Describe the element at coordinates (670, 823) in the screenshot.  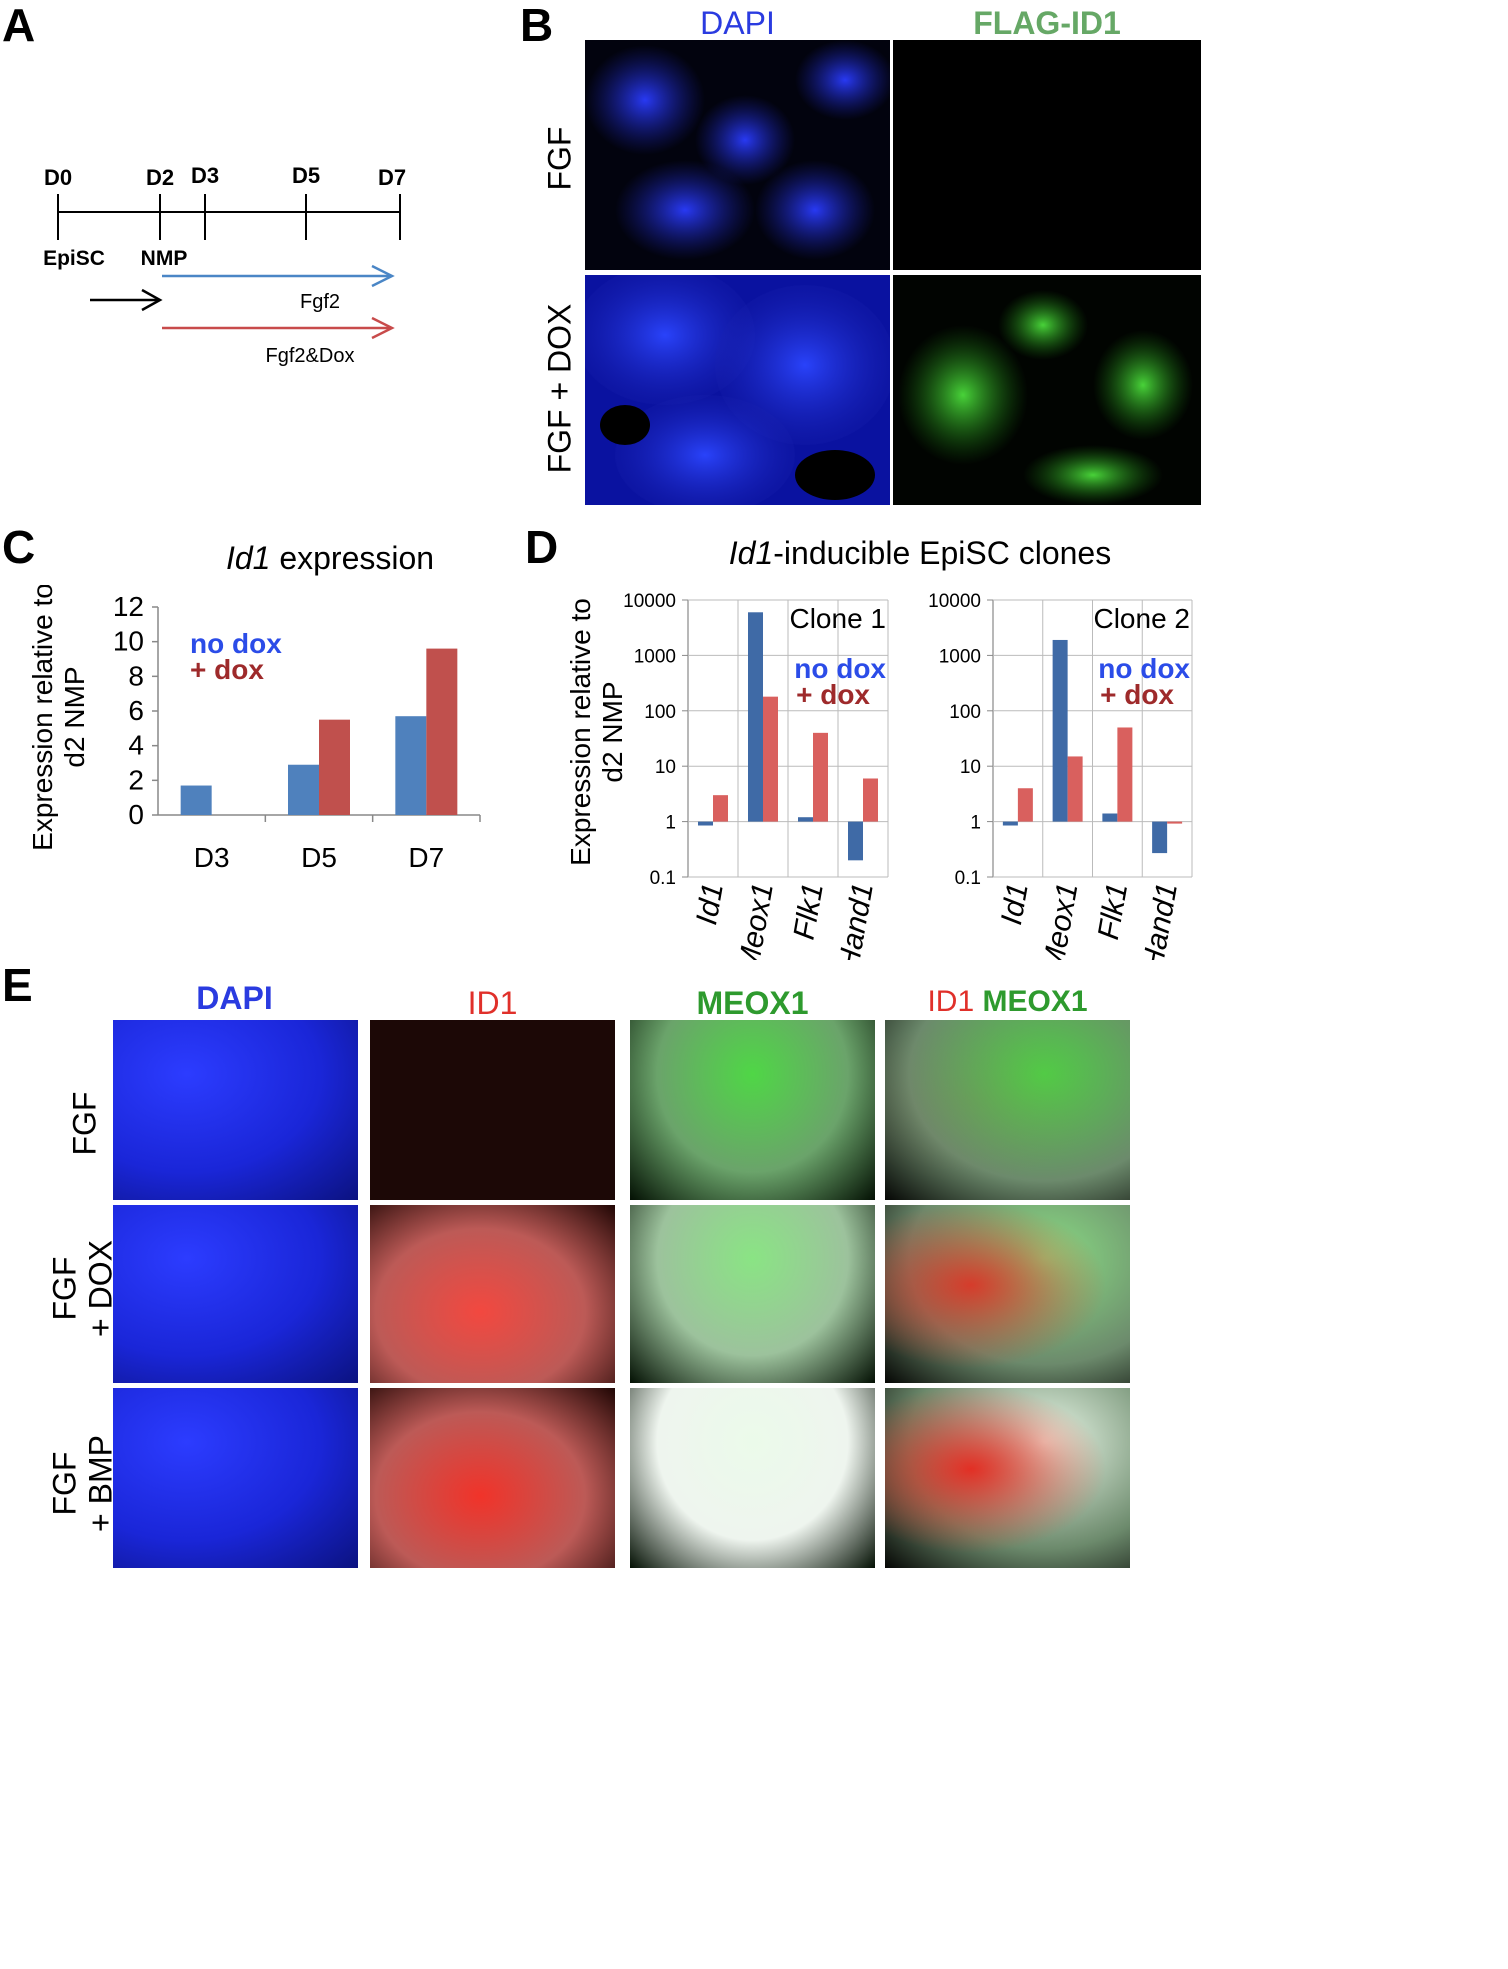
I see `chart-d-ytick-label: 1` at that location.